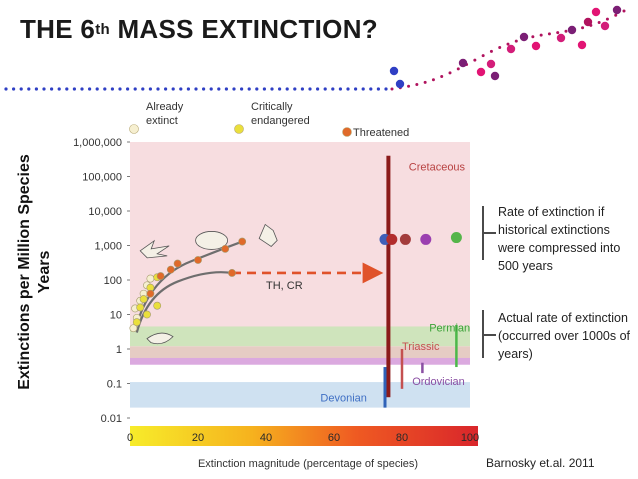  What do you see at coordinates (58, 29) in the screenshot?
I see `title-main: THE 6` at bounding box center [58, 29].